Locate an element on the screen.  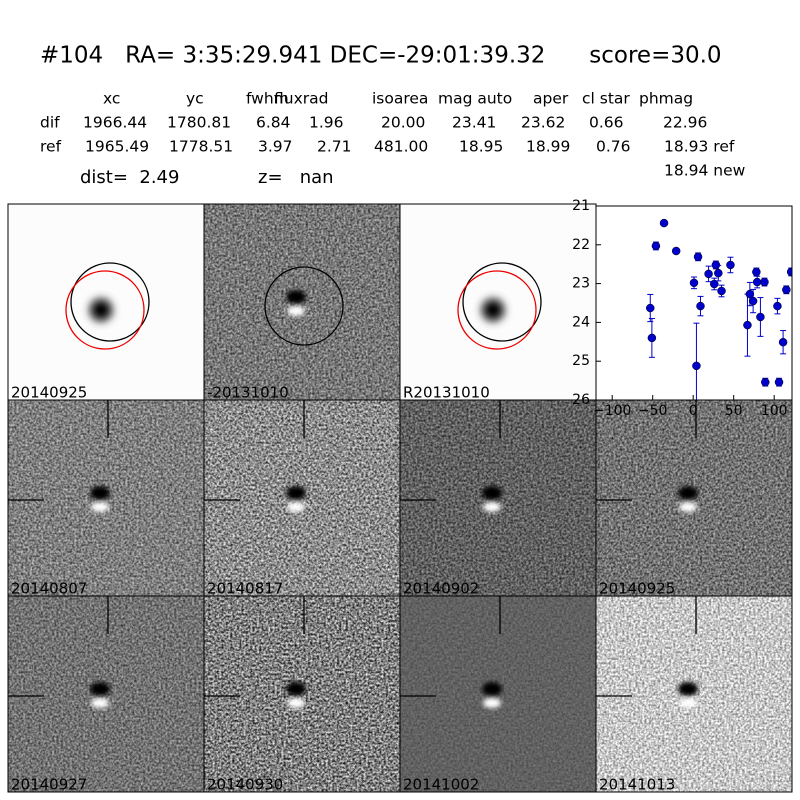
table-cell: 6.84 is located at coordinates (273, 123).